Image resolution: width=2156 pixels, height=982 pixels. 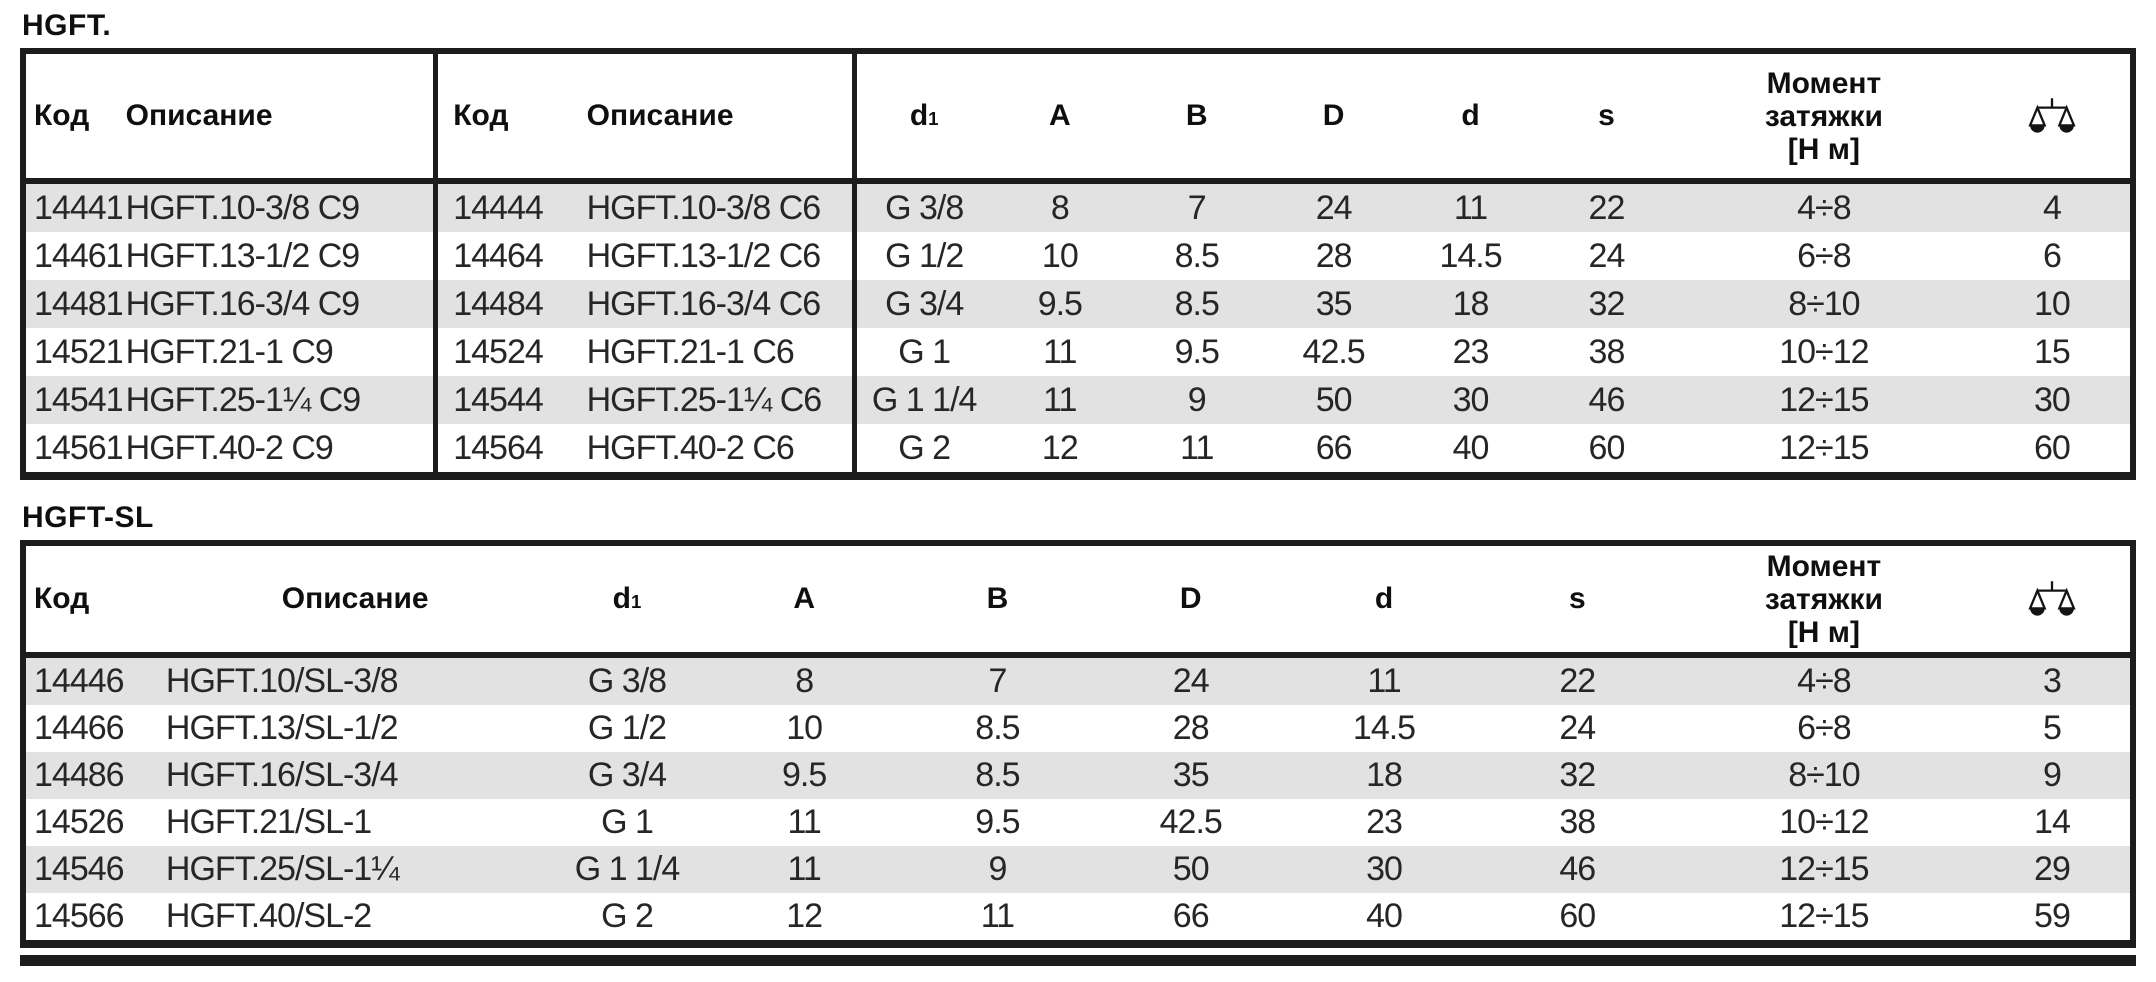 What do you see at coordinates (2052, 822) in the screenshot?
I see `weight-cell: 14` at bounding box center [2052, 822].